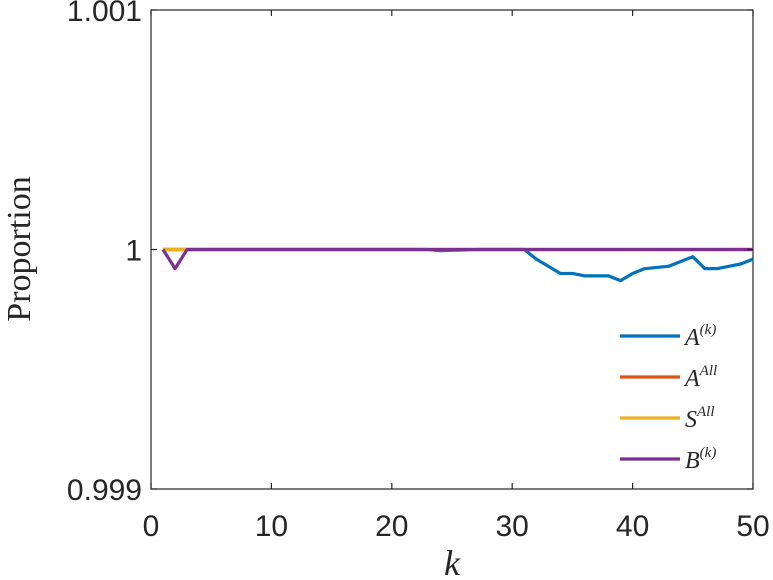  What do you see at coordinates (700, 459) in the screenshot?
I see `legend-label-3: B(k)` at bounding box center [700, 459].